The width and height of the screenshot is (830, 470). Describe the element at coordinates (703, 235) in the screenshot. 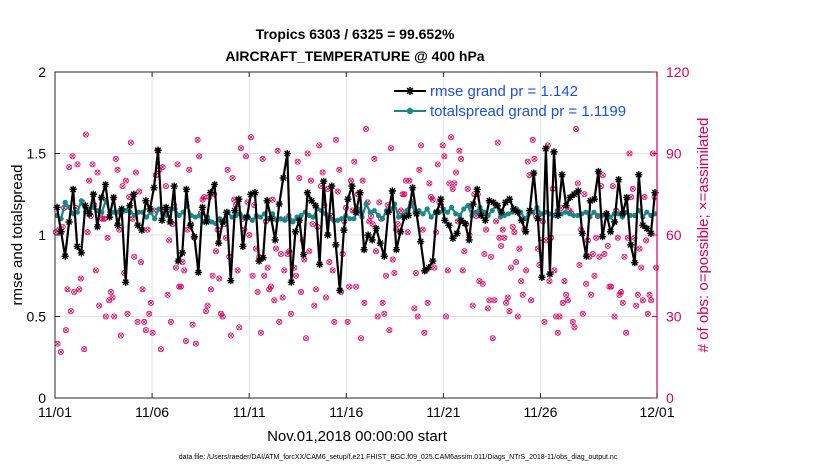

I see `y-axis-right-label: # of obs: o=possible; ×=assimilated` at that location.